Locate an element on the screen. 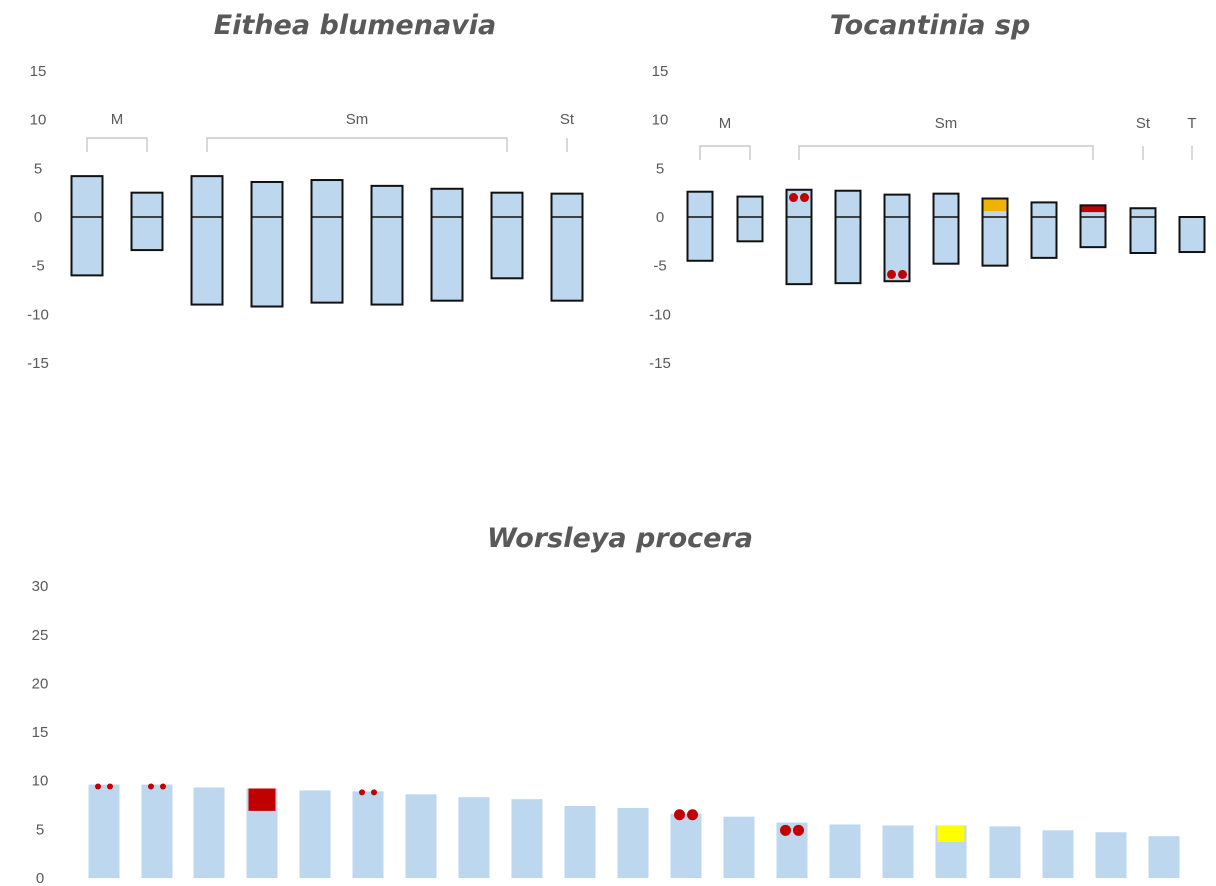  y-tick-label: 20 is located at coordinates (40, 683).